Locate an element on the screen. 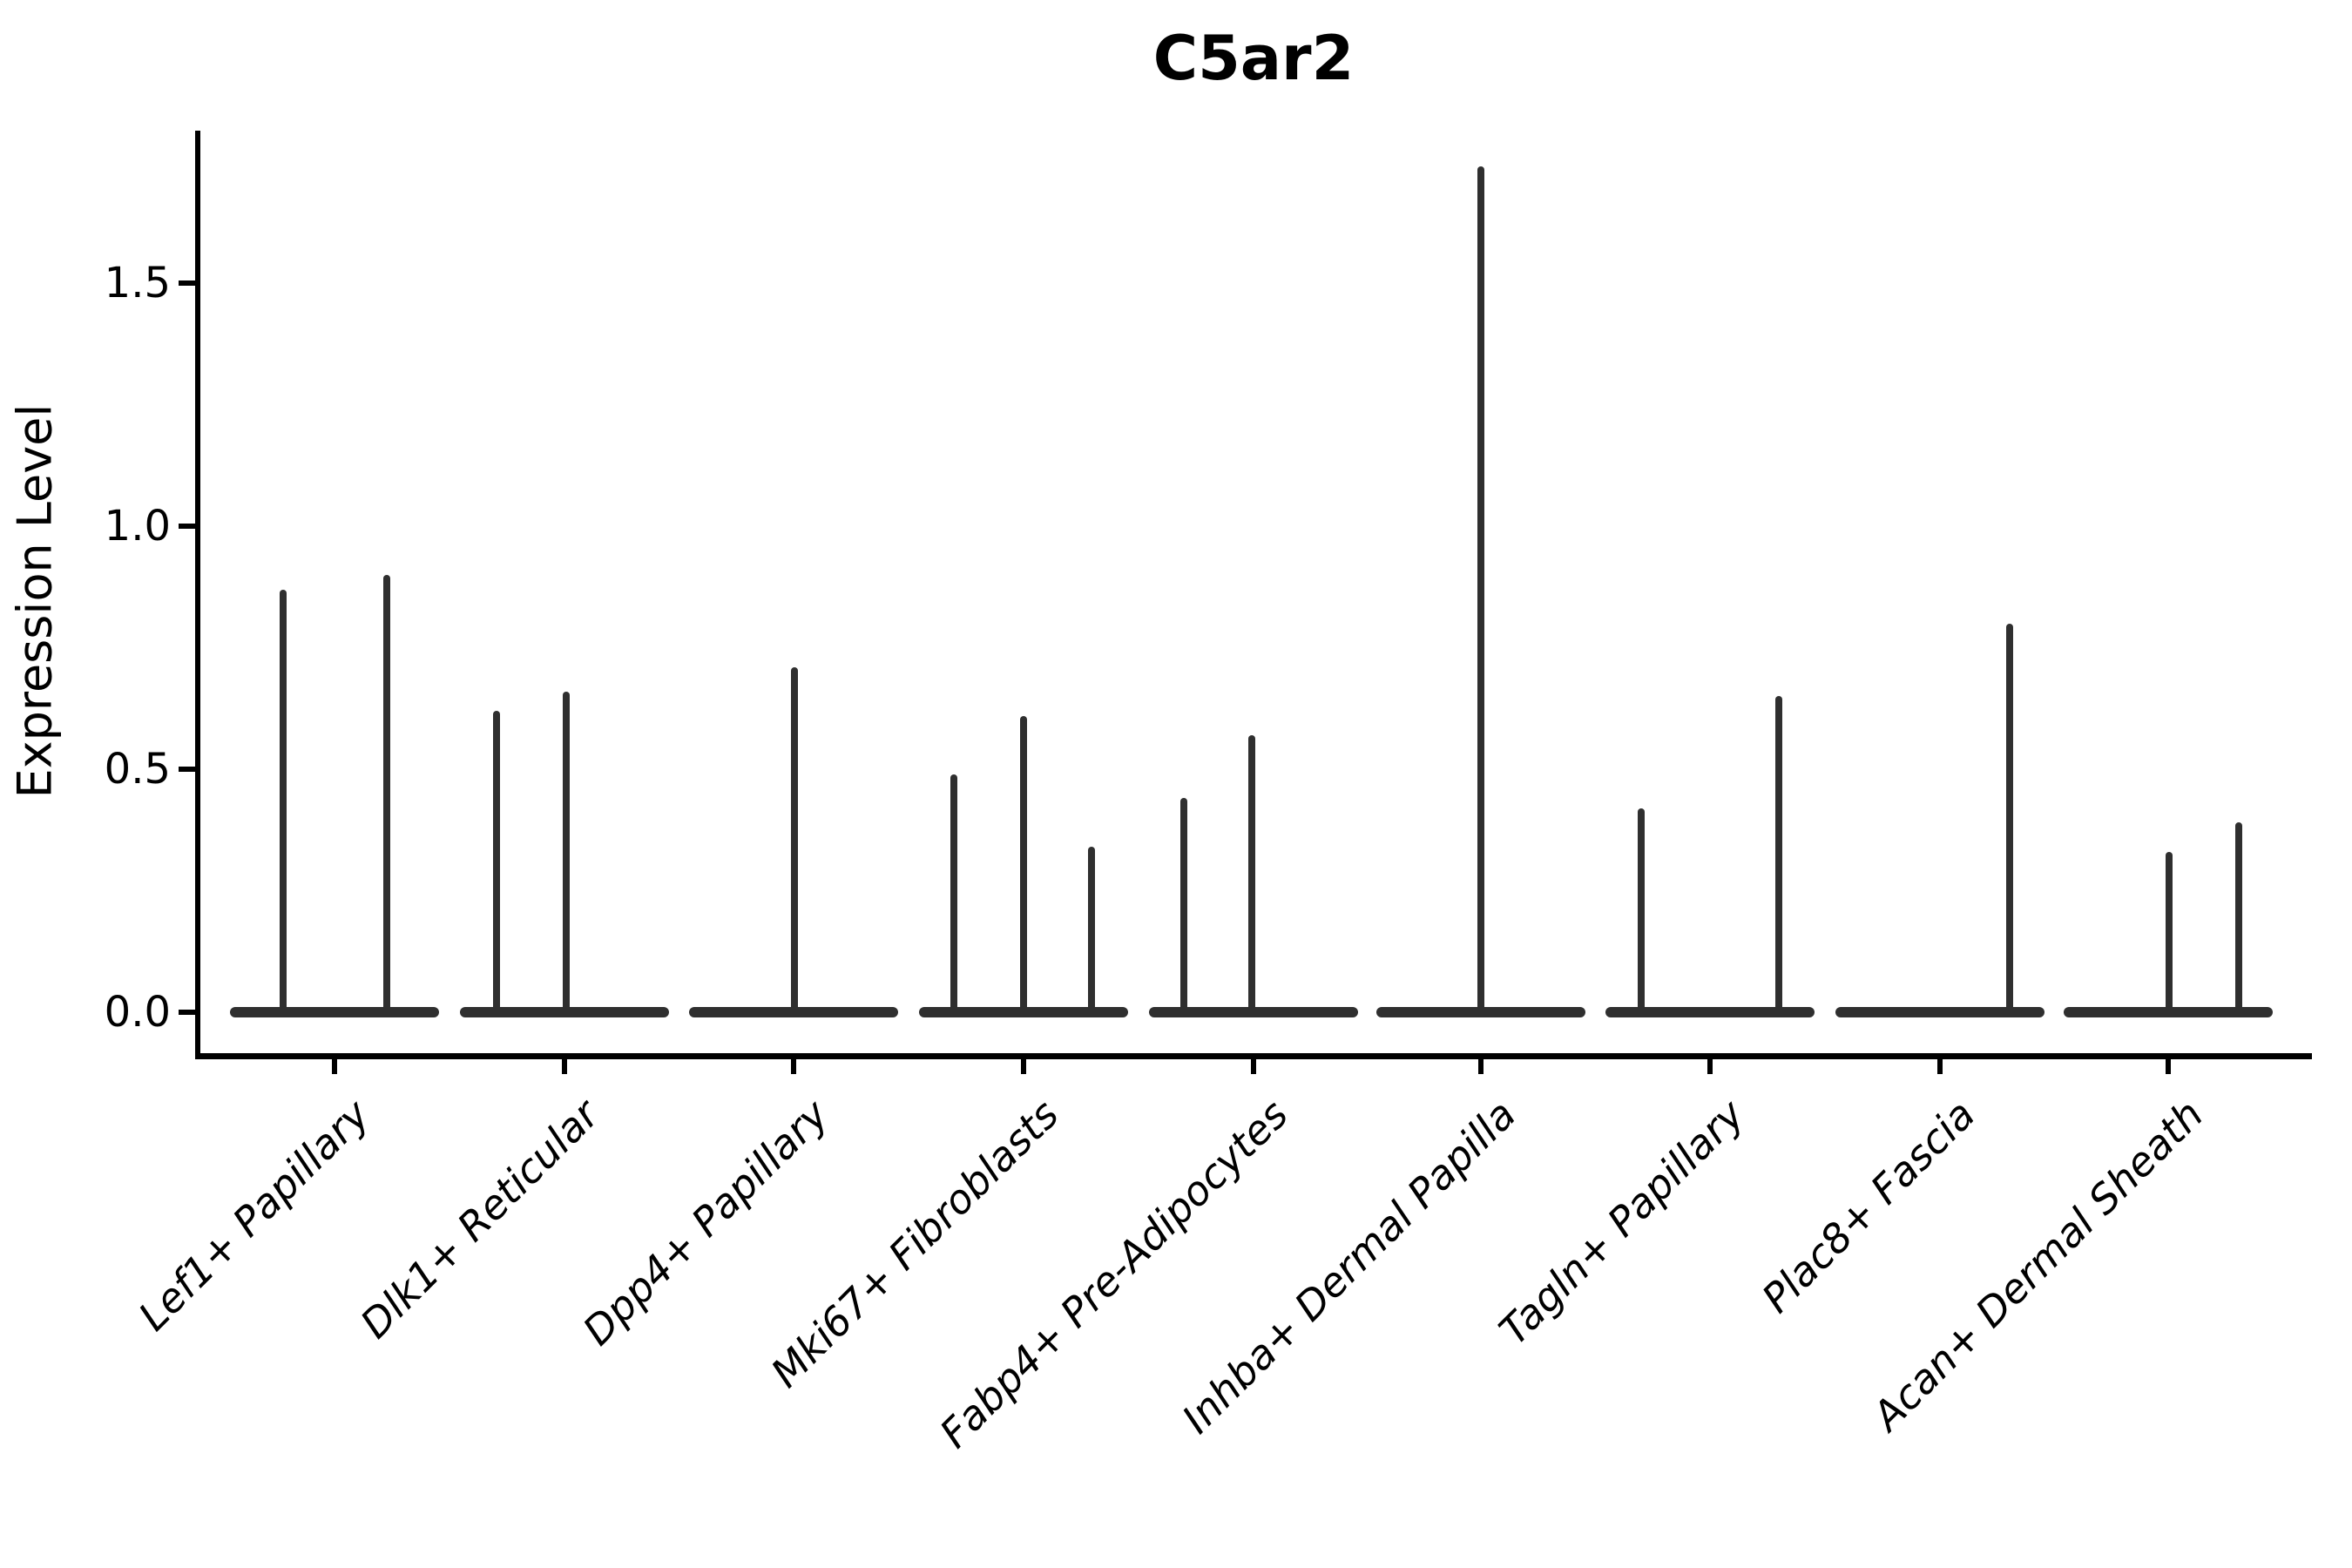 The width and height of the screenshot is (2352, 1568). chart-title: C5ar2 is located at coordinates (1253, 58).